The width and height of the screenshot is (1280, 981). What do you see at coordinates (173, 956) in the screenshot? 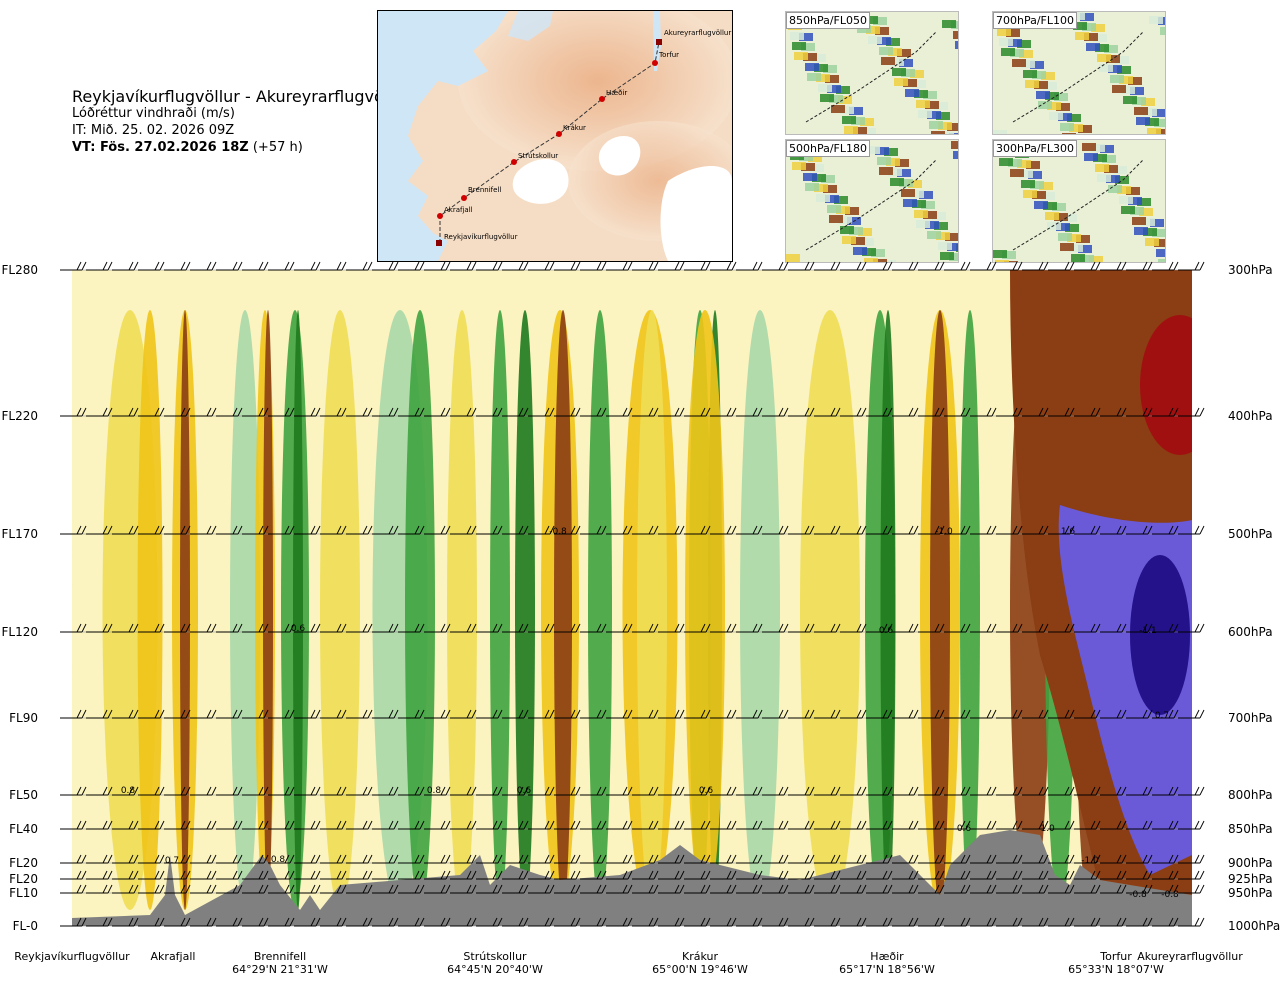
I see `station-name: Akrafjall` at bounding box center [173, 956].